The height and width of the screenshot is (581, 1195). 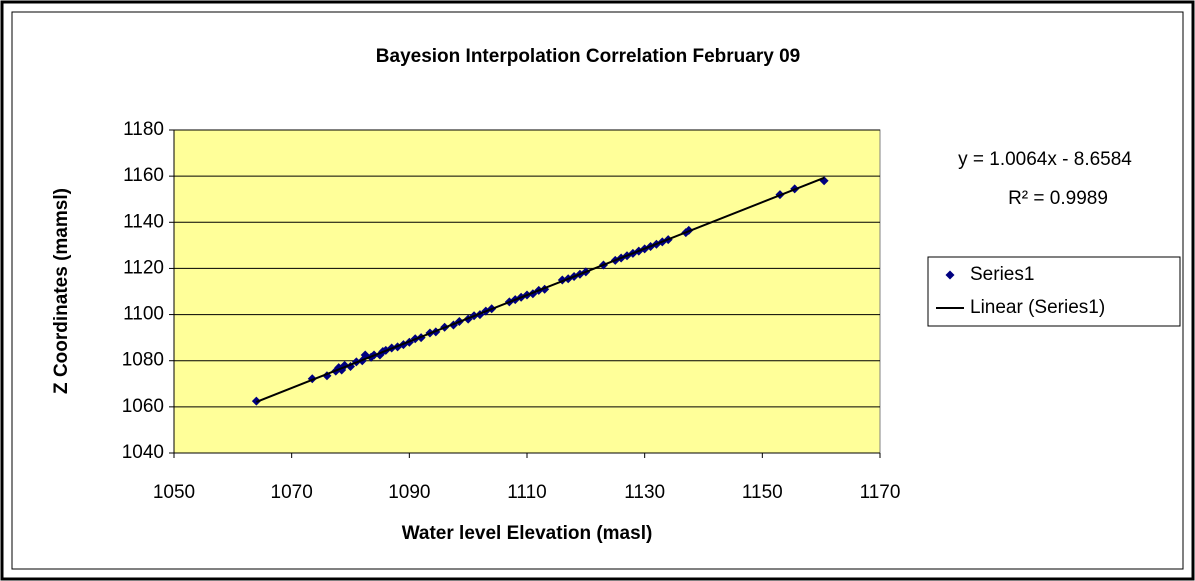 What do you see at coordinates (527, 533) in the screenshot?
I see `x-axis-title: Water level Elevation (masl)` at bounding box center [527, 533].